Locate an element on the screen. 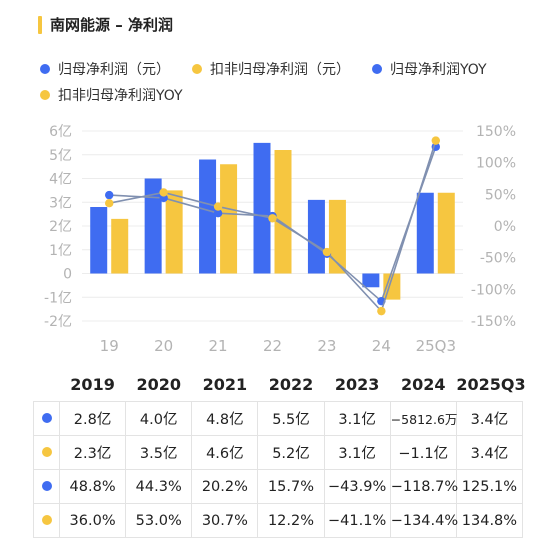 This screenshot has width=550, height=550. table-header: 2020 is located at coordinates (158, 384).